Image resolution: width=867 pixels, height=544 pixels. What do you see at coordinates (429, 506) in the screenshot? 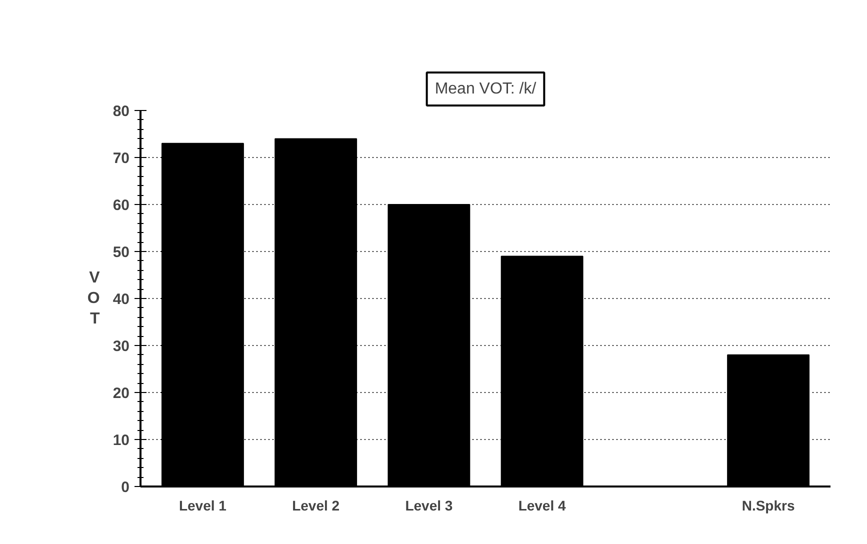
I see `x-tick-label: Level 3` at bounding box center [429, 506].